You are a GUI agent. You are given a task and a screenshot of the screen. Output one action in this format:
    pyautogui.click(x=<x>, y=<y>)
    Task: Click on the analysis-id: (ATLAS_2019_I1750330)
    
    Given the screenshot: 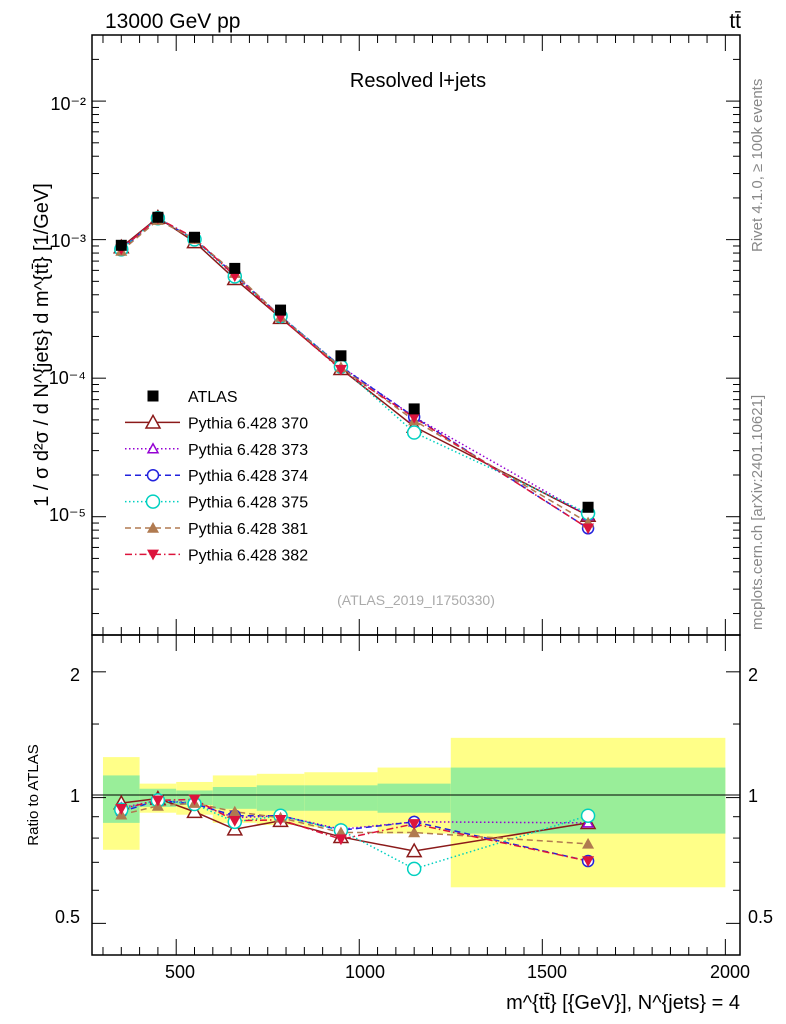 What is the action you would take?
    pyautogui.click(x=416, y=600)
    